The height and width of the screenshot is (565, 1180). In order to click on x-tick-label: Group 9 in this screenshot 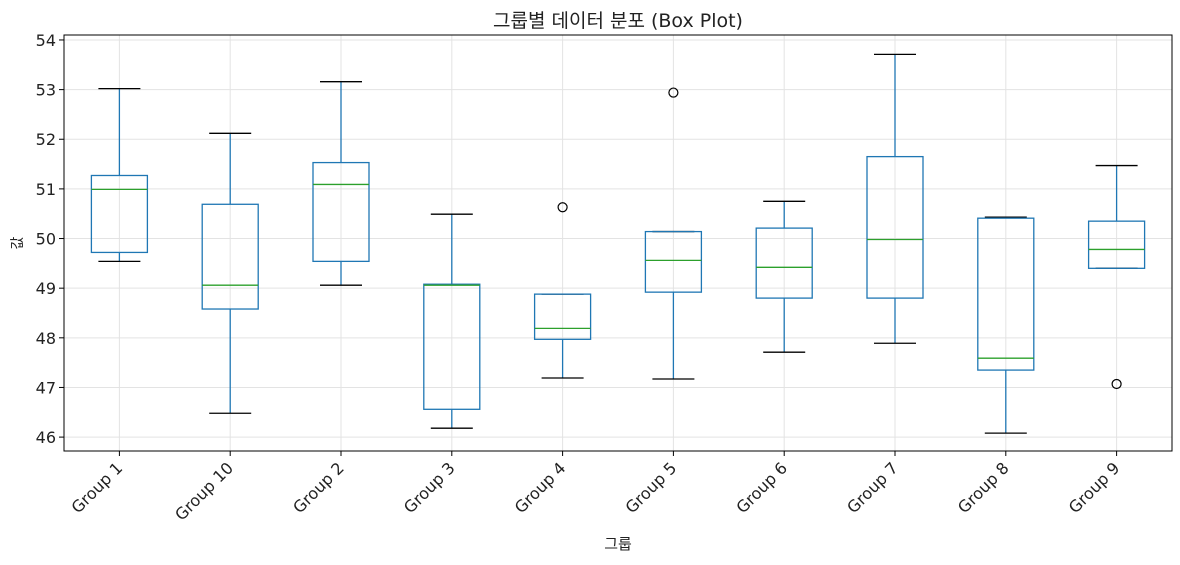, I will do `click(1094, 487)`.